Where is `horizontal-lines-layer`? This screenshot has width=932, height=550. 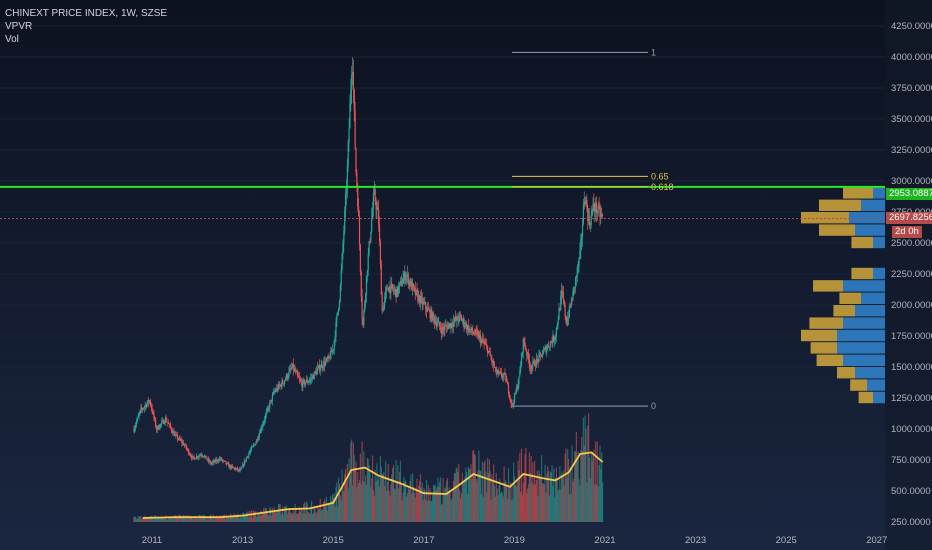
horizontal-lines-layer is located at coordinates (442, 202).